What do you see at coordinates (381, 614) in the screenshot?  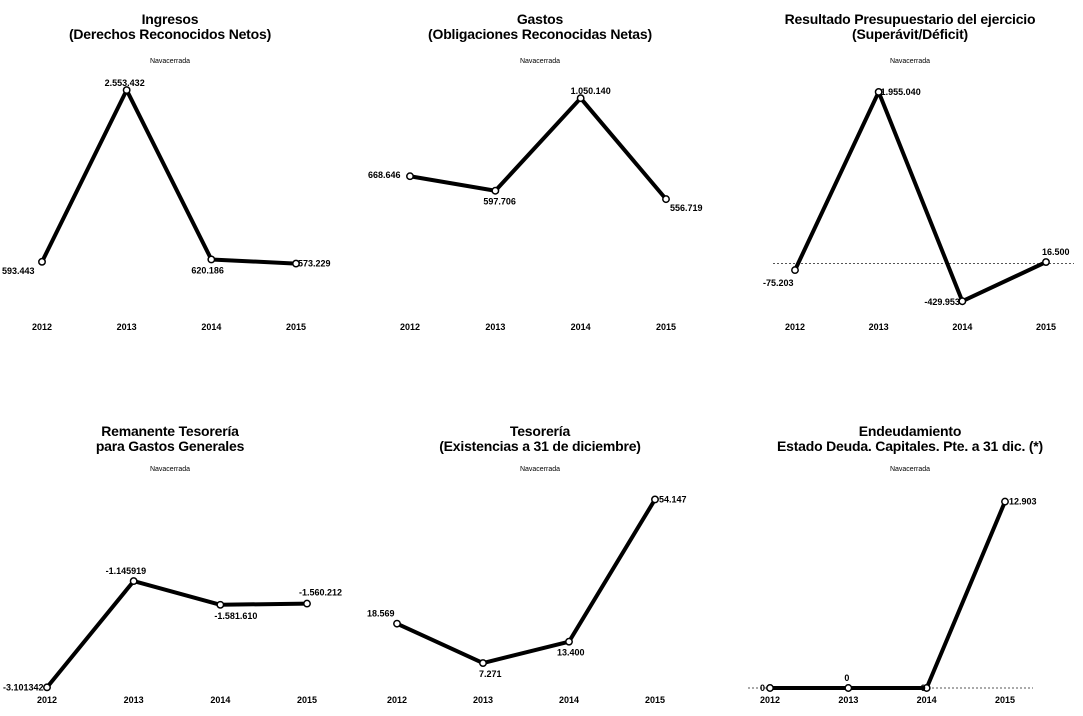 I see `data-label: 18.569` at bounding box center [381, 614].